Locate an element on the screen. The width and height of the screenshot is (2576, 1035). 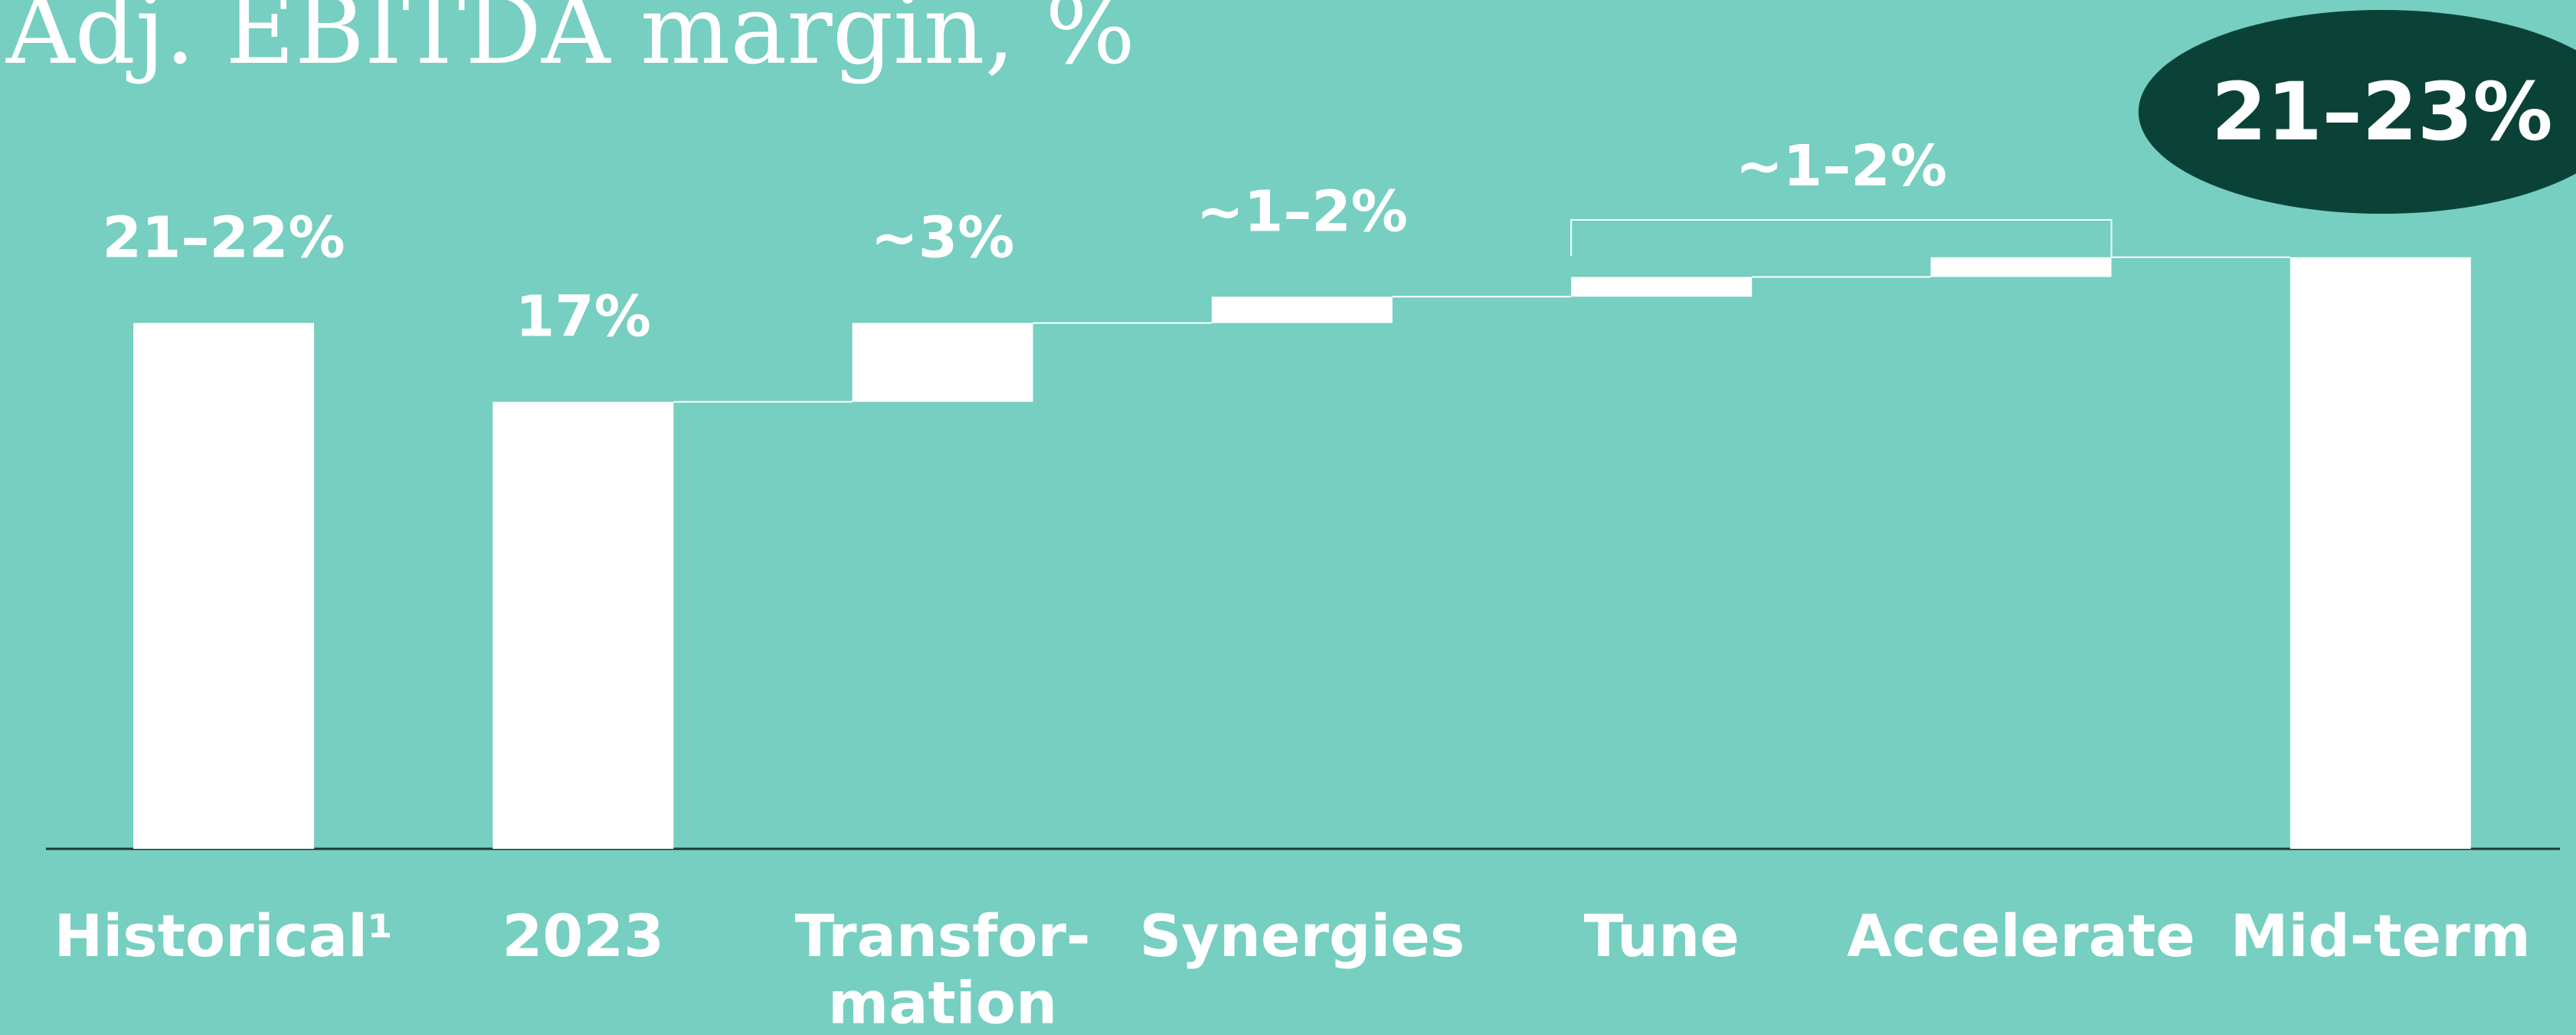
category-label: Transfor-mation is located at coordinates (943, 968).